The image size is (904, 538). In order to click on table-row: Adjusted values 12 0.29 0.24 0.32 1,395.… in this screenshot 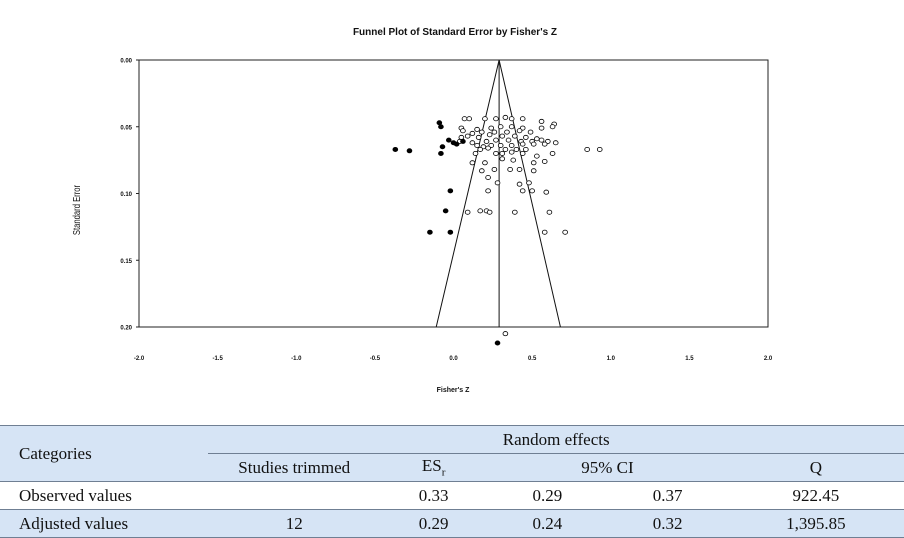, I will do `click(452, 523)`.